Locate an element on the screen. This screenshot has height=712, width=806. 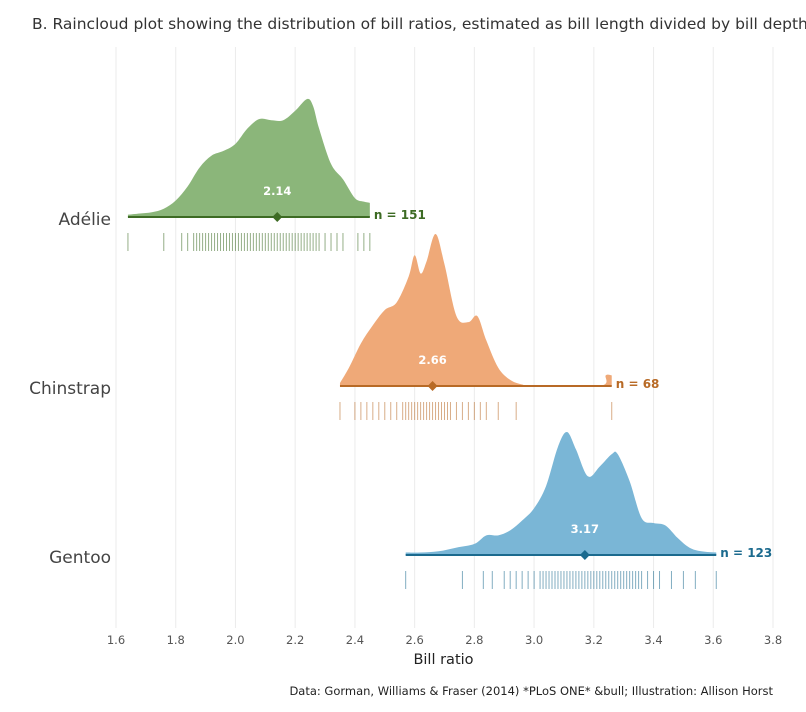
y-category-label: Chinstrap is located at coordinates (70, 389).